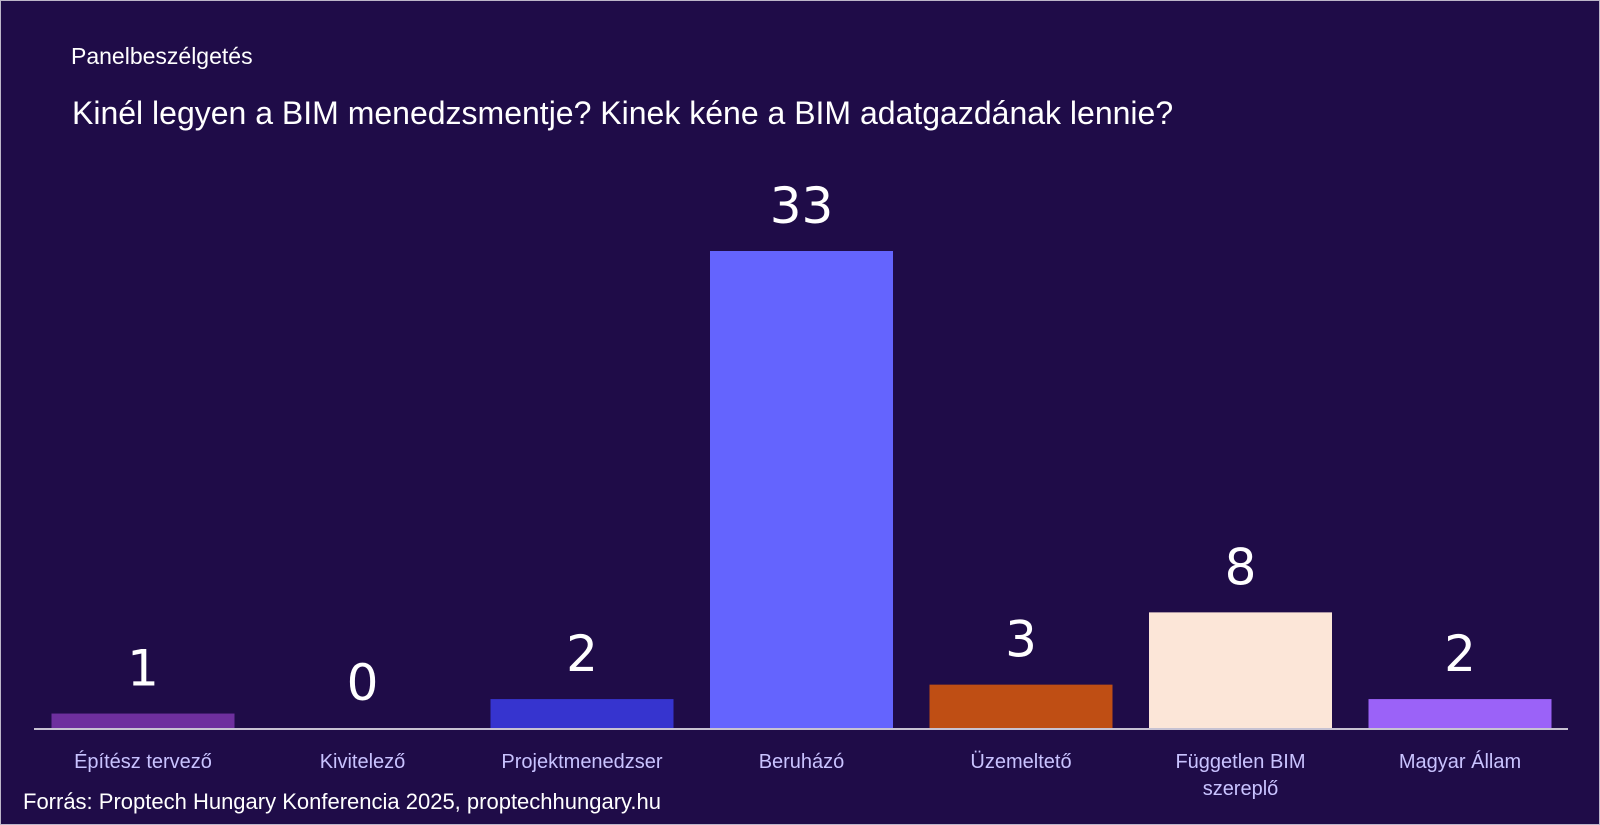 The height and width of the screenshot is (825, 1600). Describe the element at coordinates (1241, 789) in the screenshot. I see `category-label-5-line-1: szereplő` at that location.